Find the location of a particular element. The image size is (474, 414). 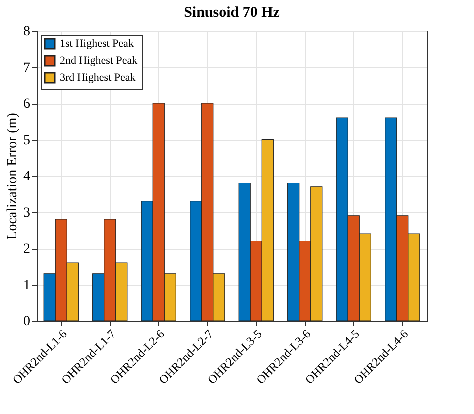

y-tick-label: 1 is located at coordinates (27, 286).